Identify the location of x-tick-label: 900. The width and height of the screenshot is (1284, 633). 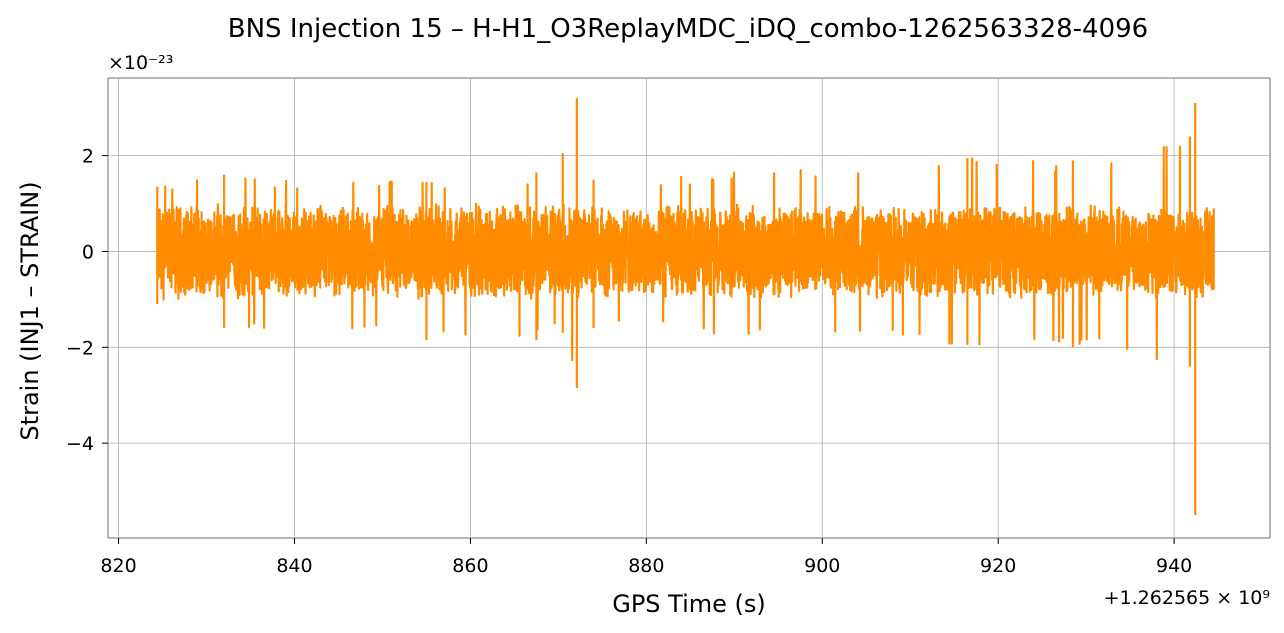
(822, 566).